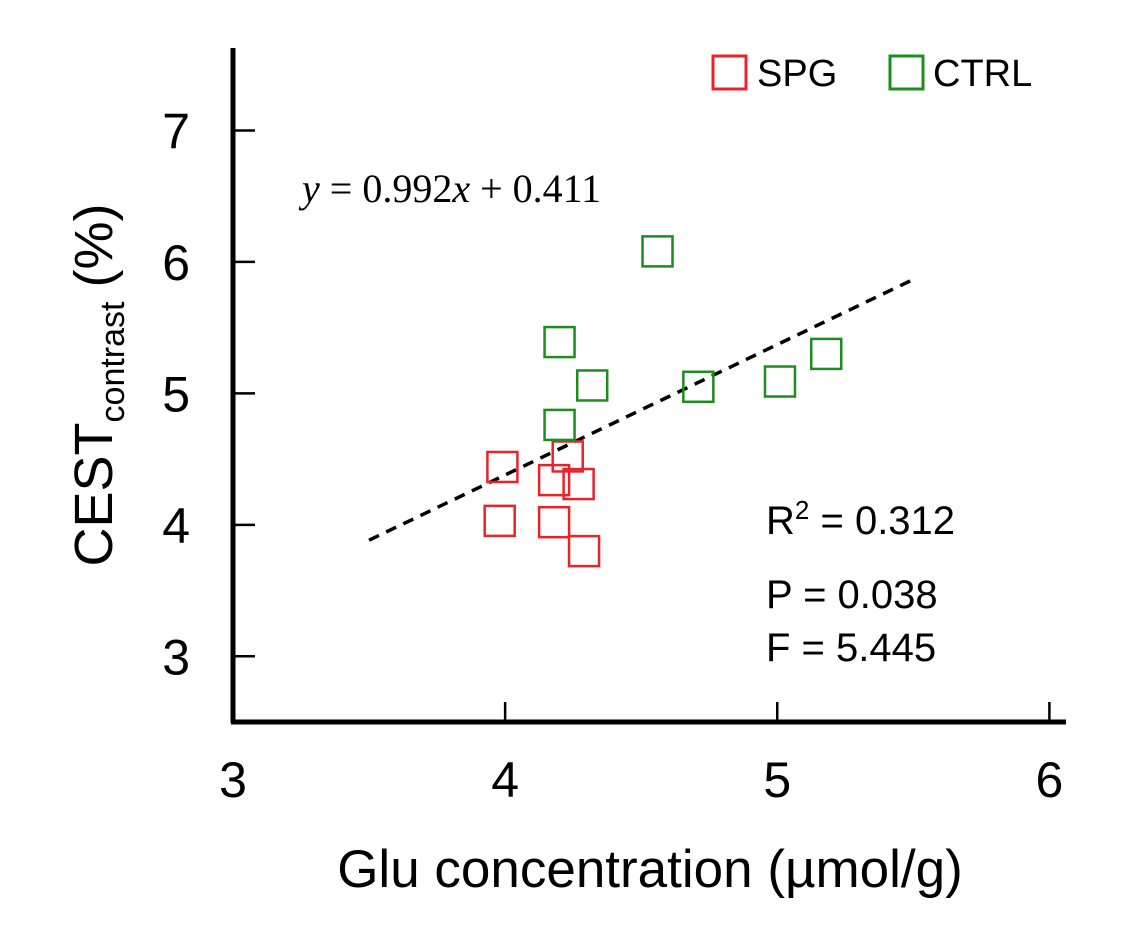 The width and height of the screenshot is (1136, 945). I want to click on regression-equation: y = 0.992x + 0.411, so click(449, 188).